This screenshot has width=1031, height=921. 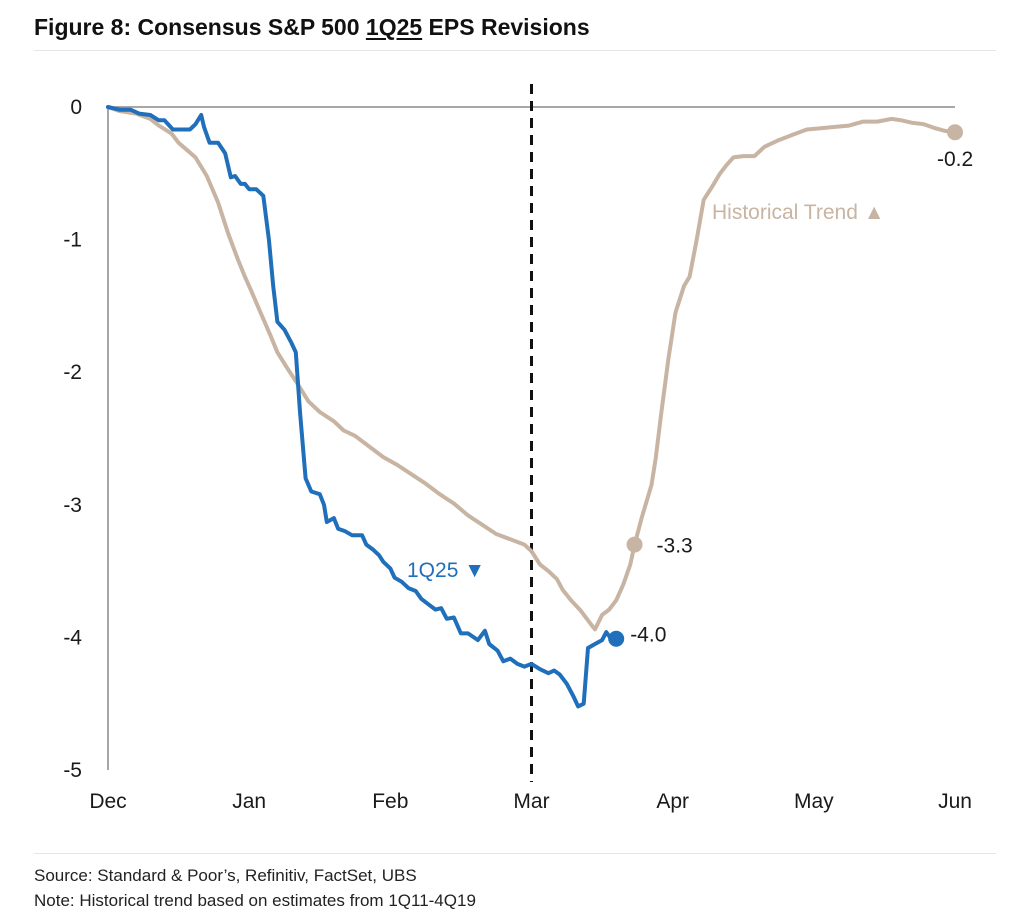 I want to click on x-tick-label: Dec, so click(x=107, y=801).